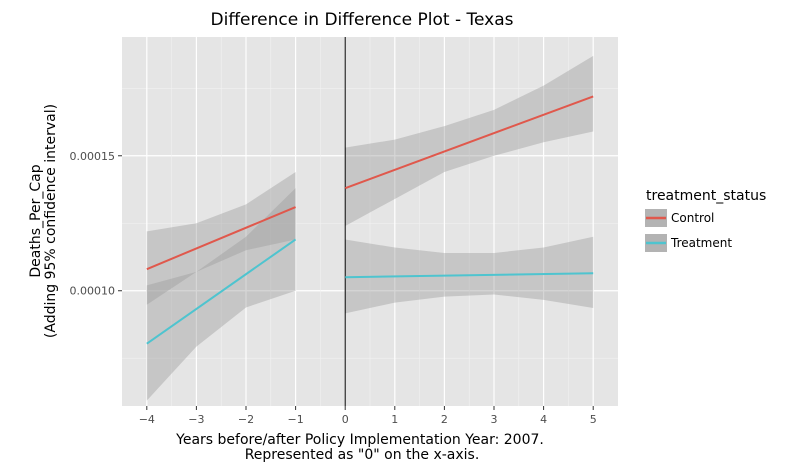  Describe the element at coordinates (368, 416) in the screenshot. I see `x-axis-ticks: −4 −3 −2 −1 0 1 2 3 4 5` at that location.